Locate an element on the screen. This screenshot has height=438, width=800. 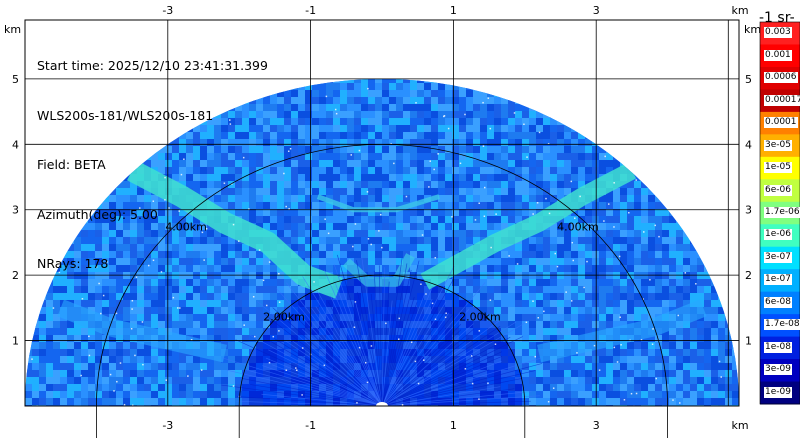
colorbar-tick-label: 3e-05 is located at coordinates (778, 145).